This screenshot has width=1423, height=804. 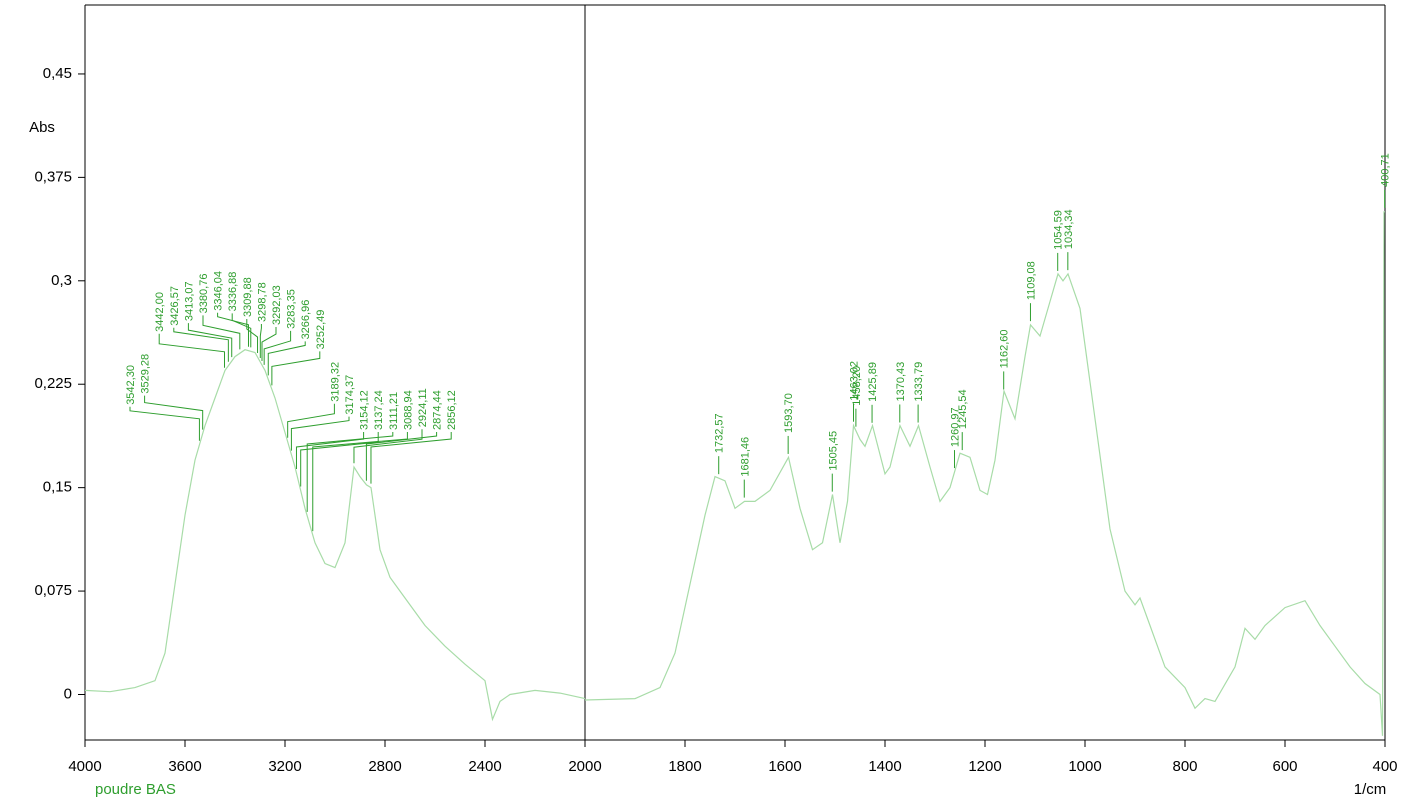 I want to click on peak-label: 3442,00, so click(x=160, y=312).